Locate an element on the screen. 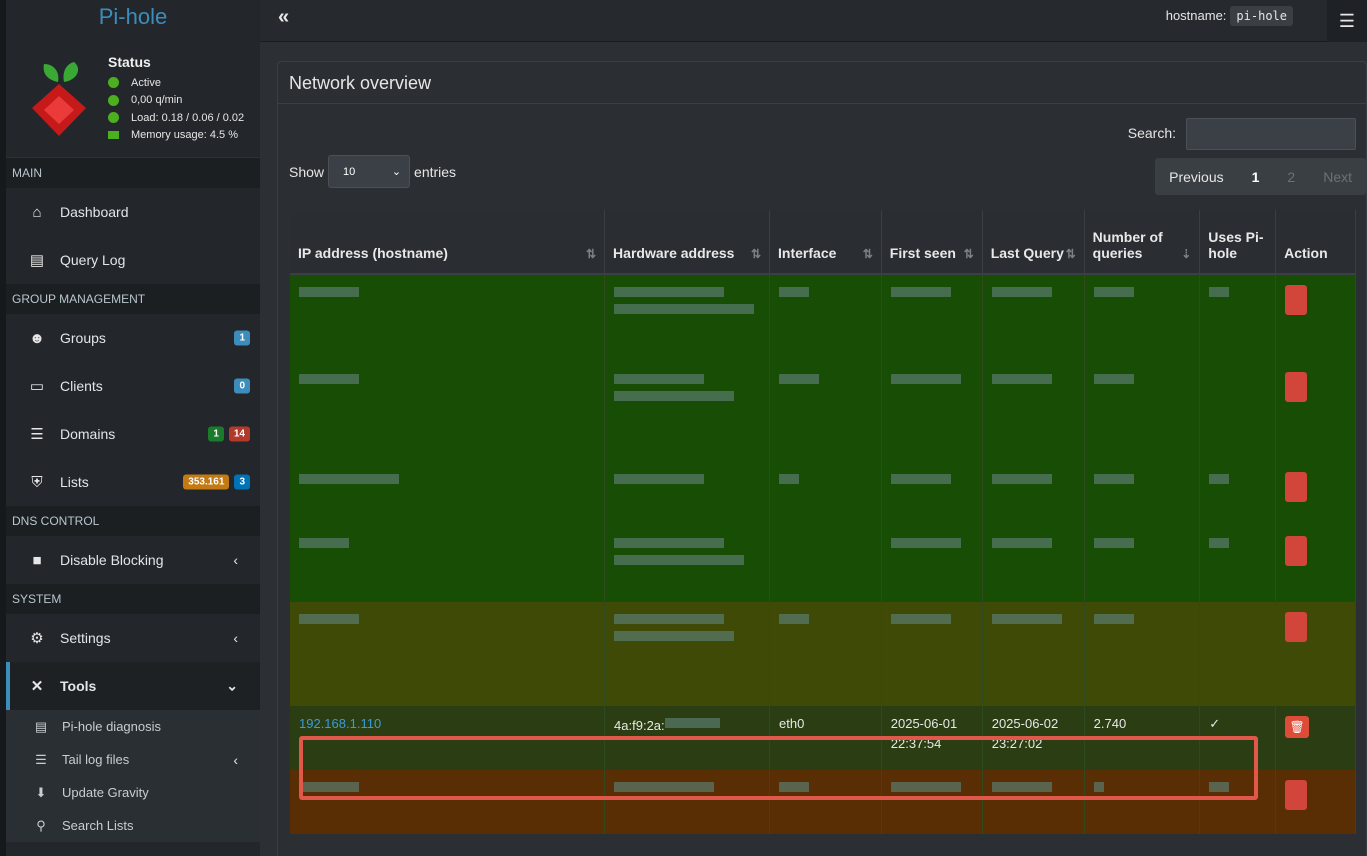 This screenshot has height=856, width=1367. col-label: Last Query is located at coordinates (1027, 253).